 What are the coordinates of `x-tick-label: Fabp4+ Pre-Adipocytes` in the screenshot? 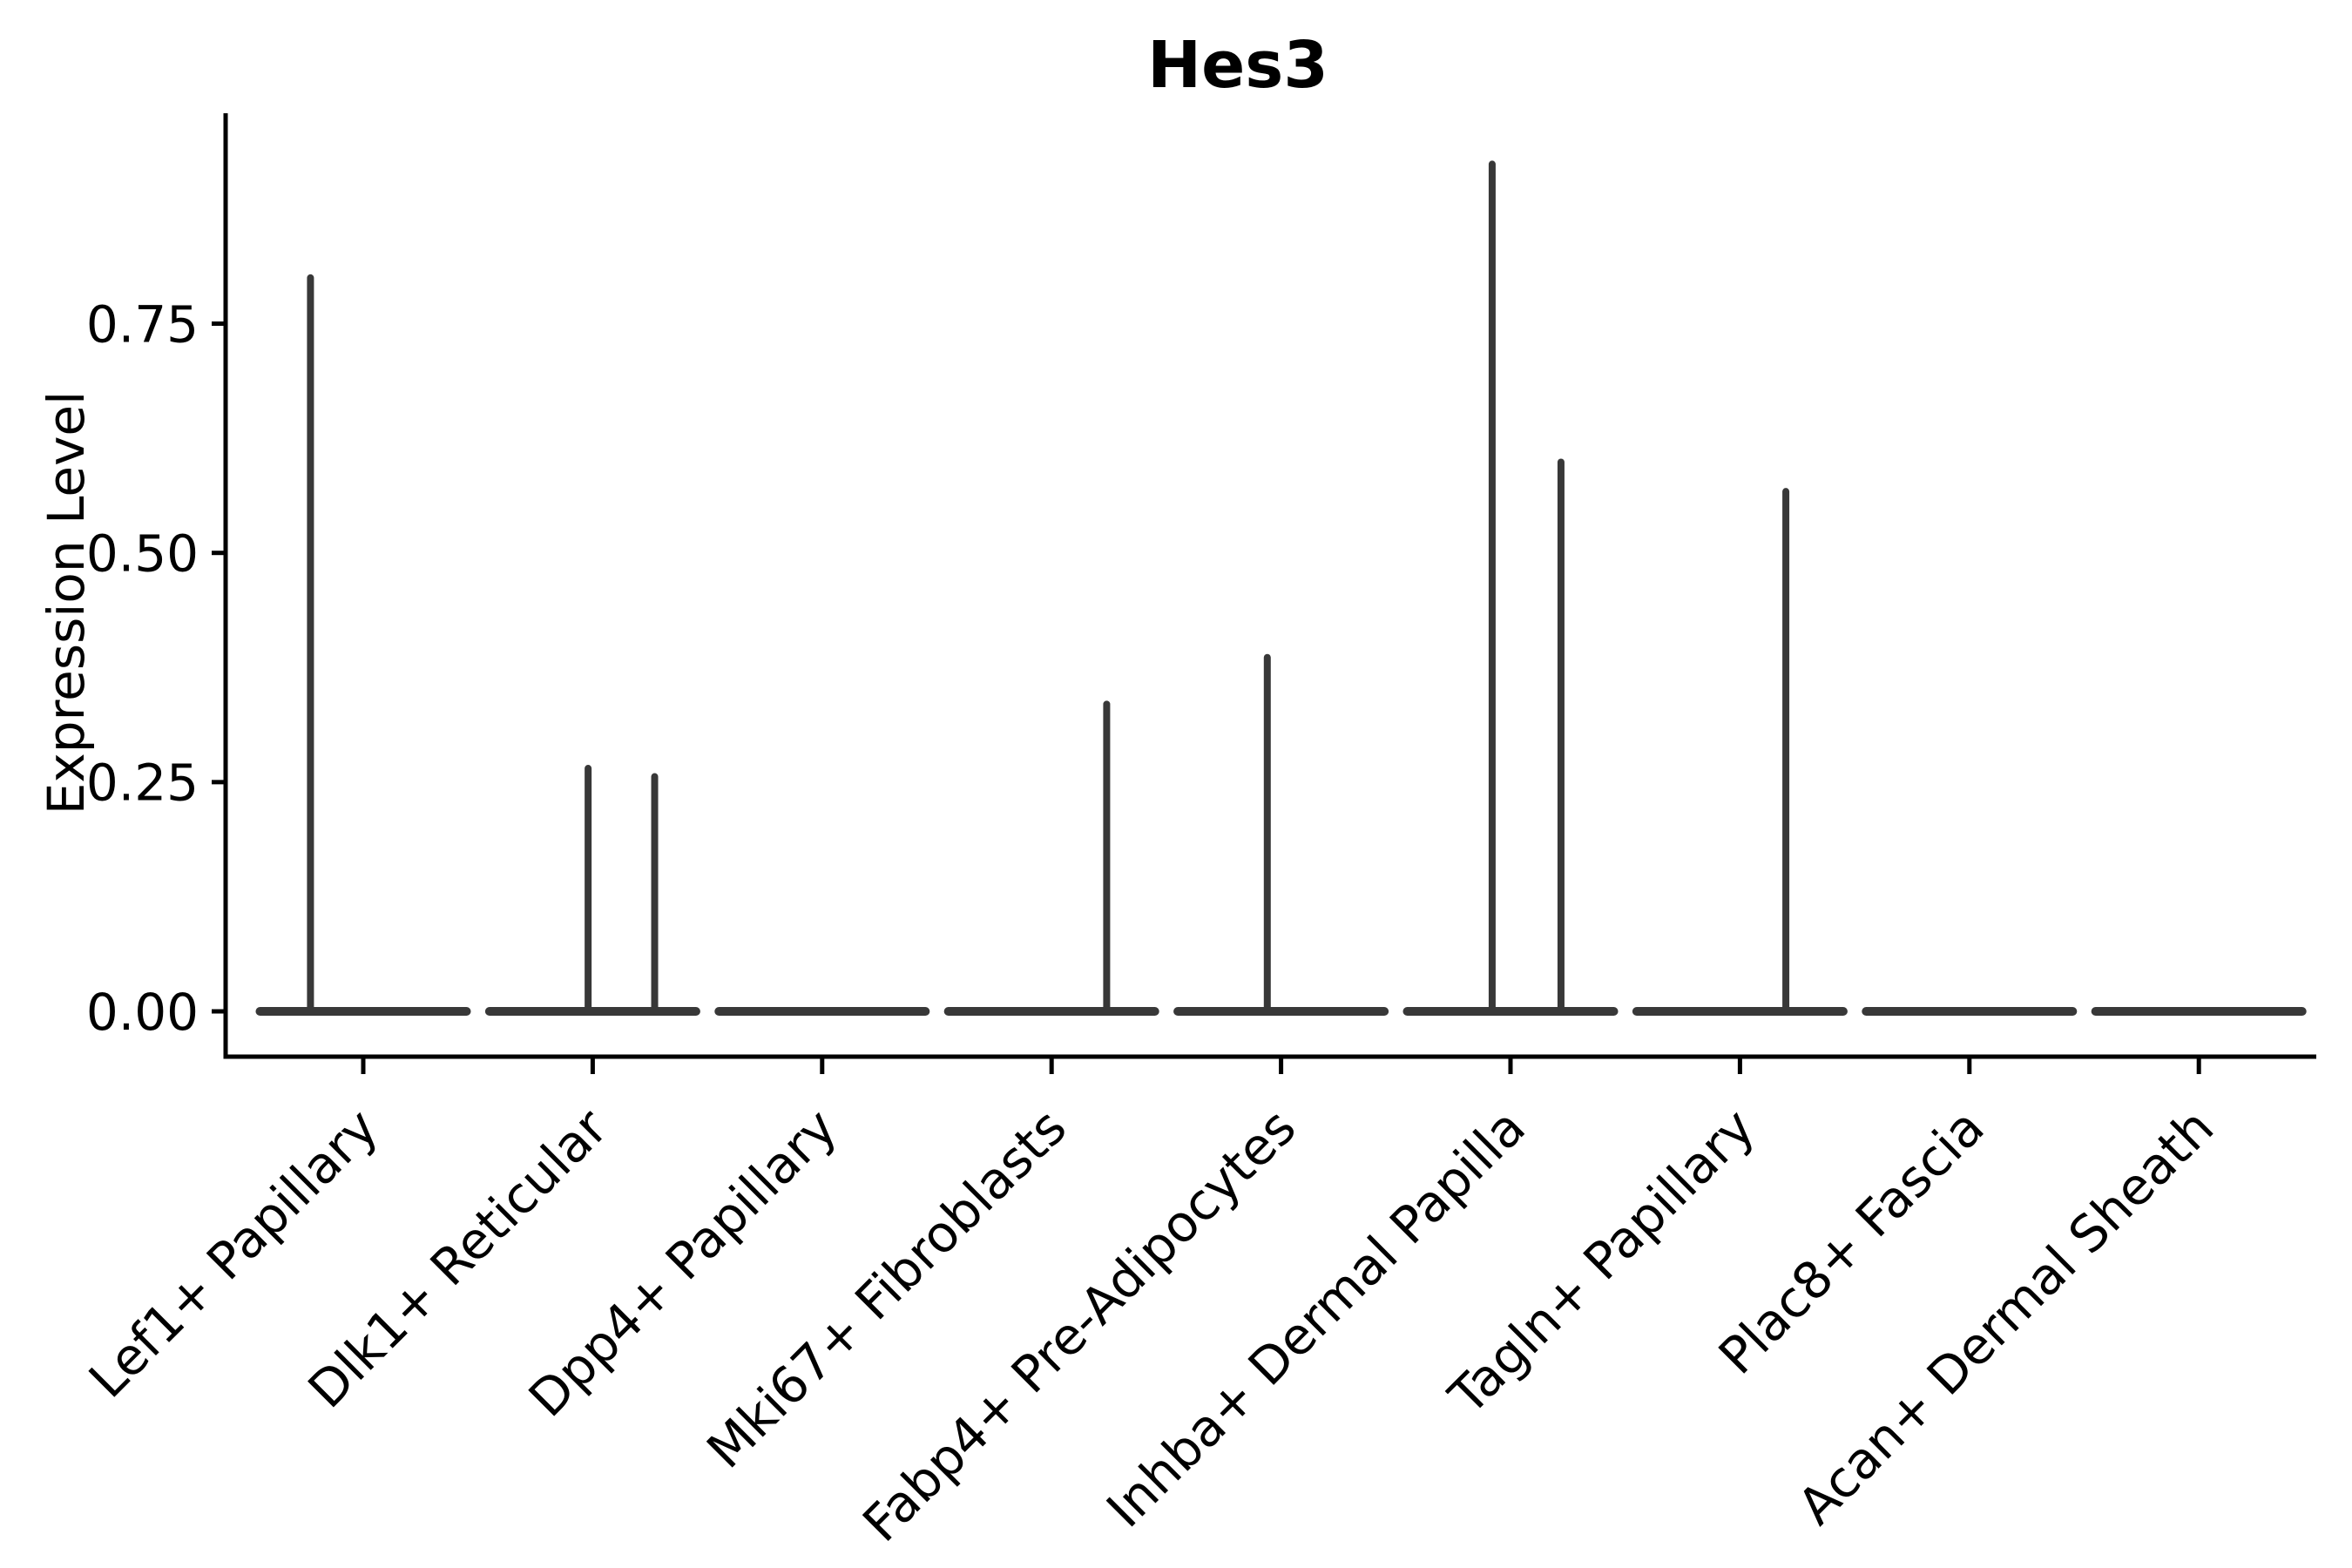 It's located at (1079, 1325).